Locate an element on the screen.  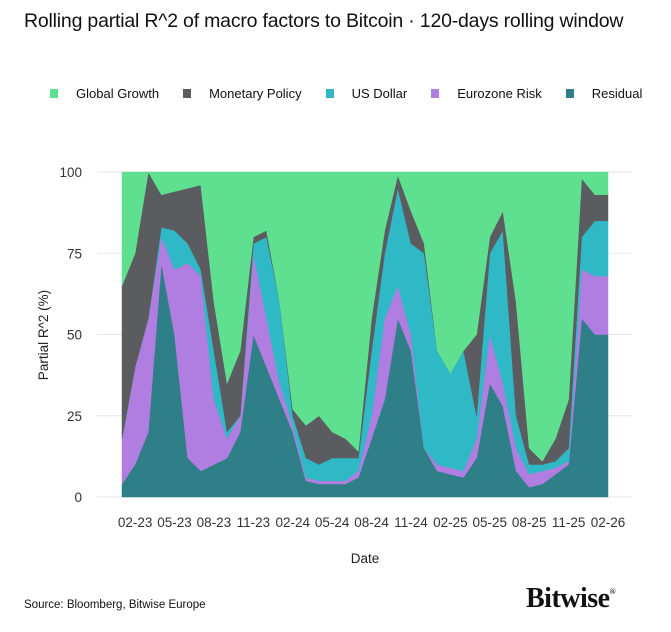
x-tick-label: 11-23 is located at coordinates (254, 522).